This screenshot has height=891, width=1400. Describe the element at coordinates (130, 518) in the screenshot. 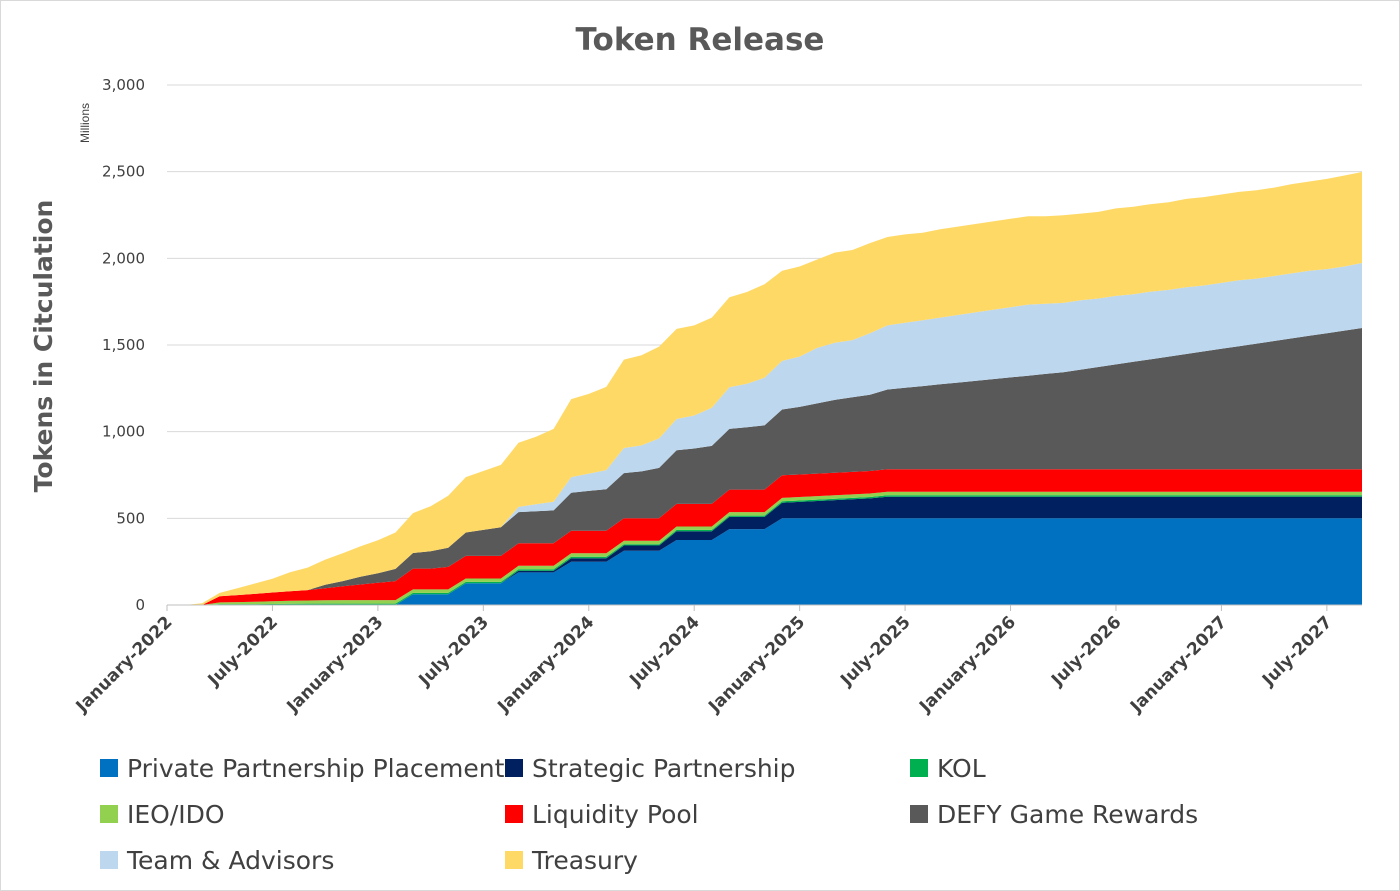

I see `y-tick-label: 500` at that location.